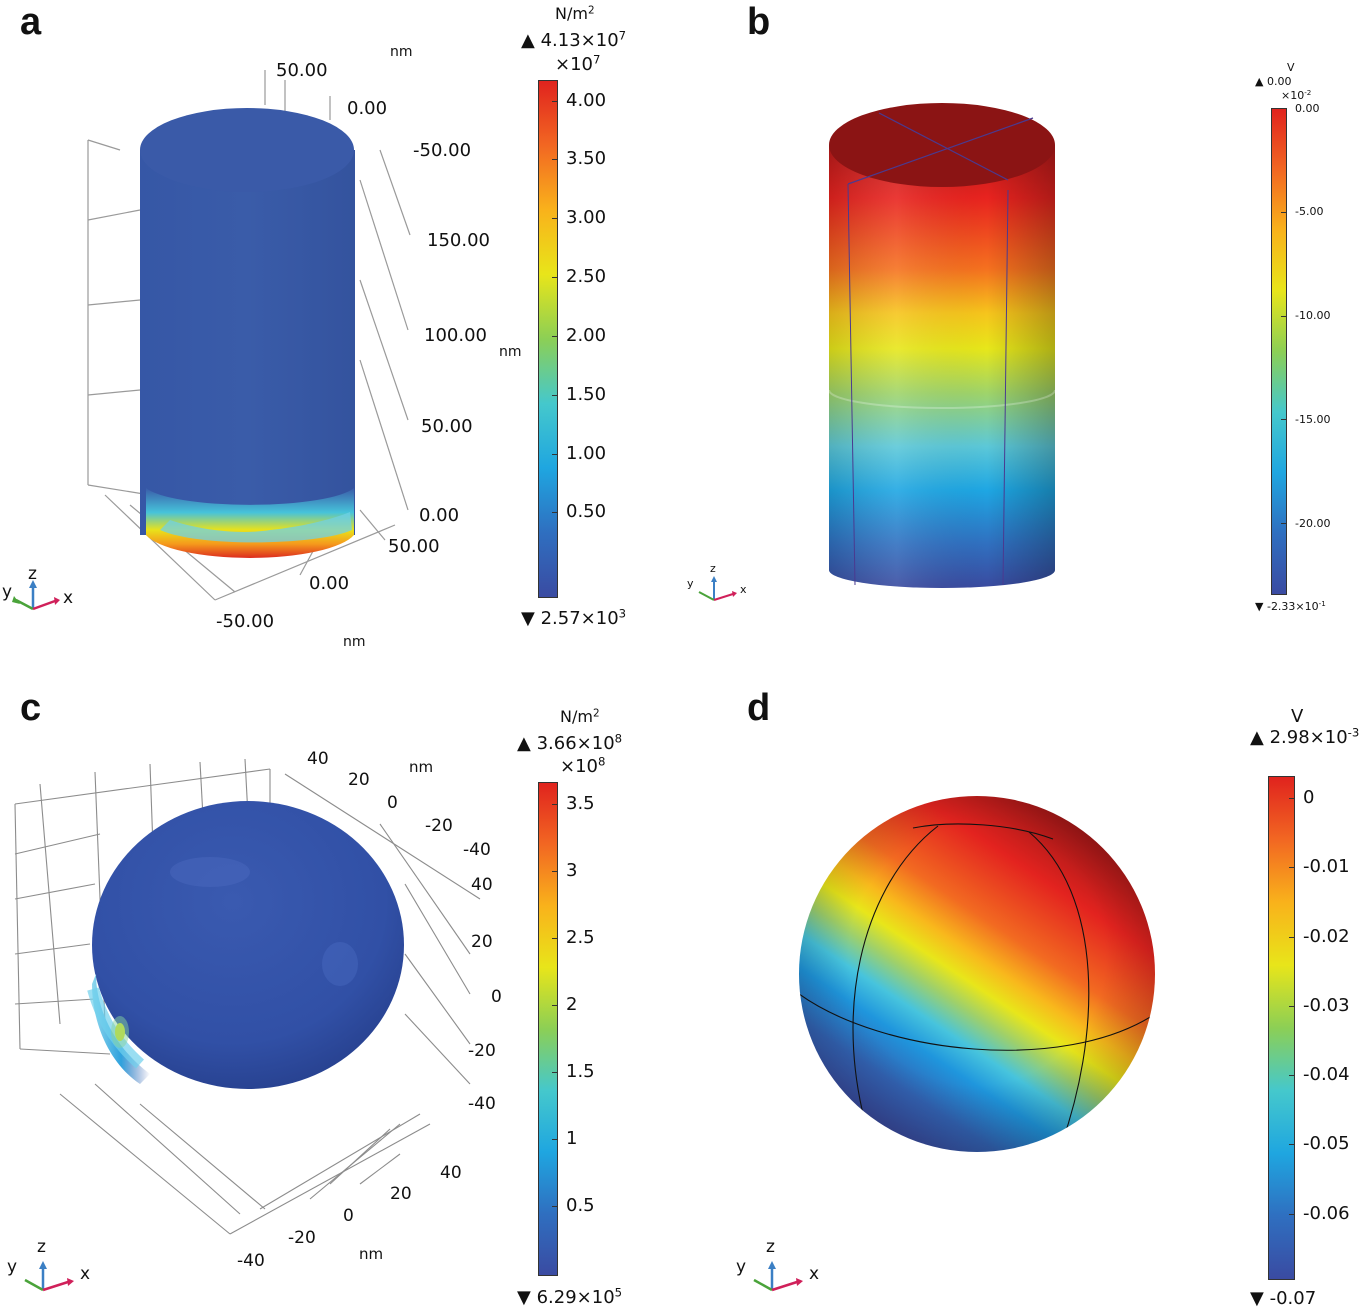  I want to click on colorbar-tick-label: 0.00, so click(1307, 108).